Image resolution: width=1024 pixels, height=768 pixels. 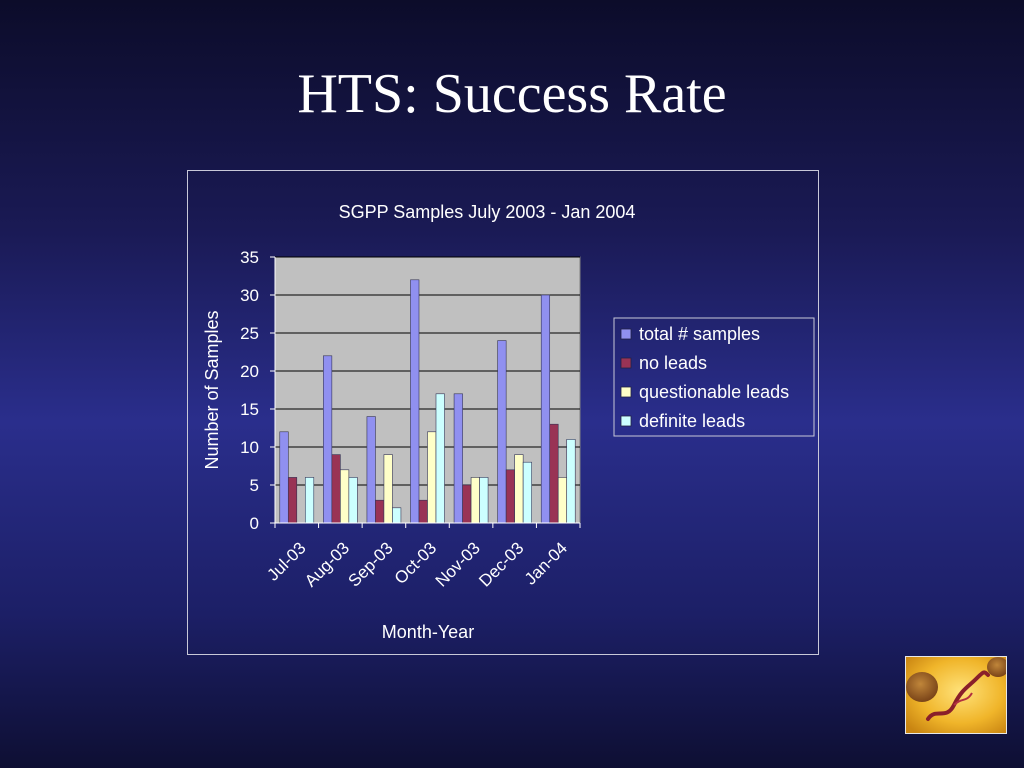 I want to click on y-ticks: 0 5 10 15 20 25 30 35, so click(x=257, y=390).